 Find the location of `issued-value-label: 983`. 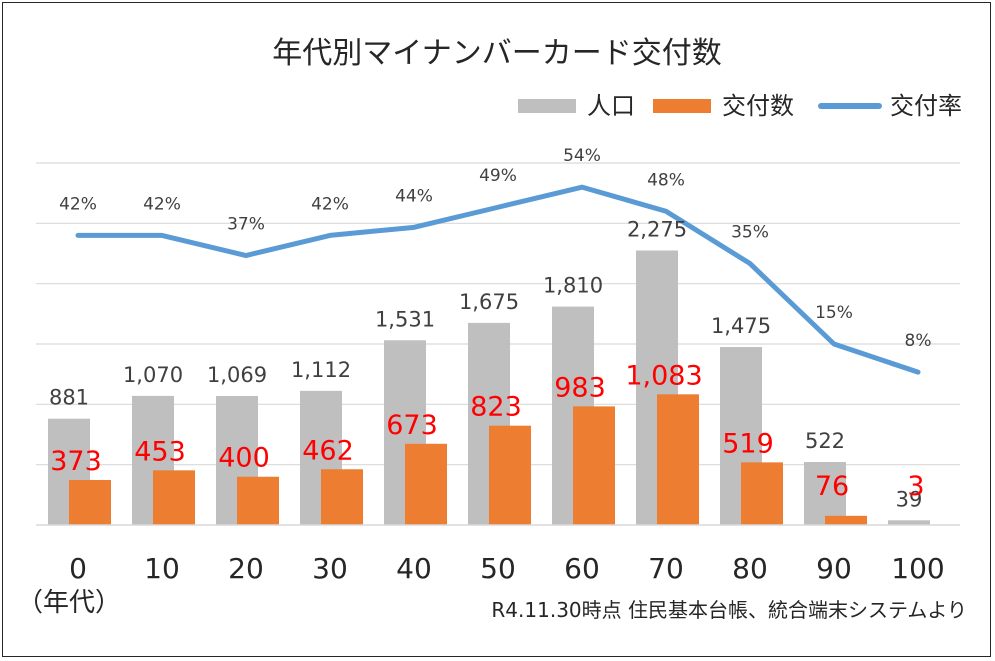

issued-value-label: 983 is located at coordinates (580, 387).